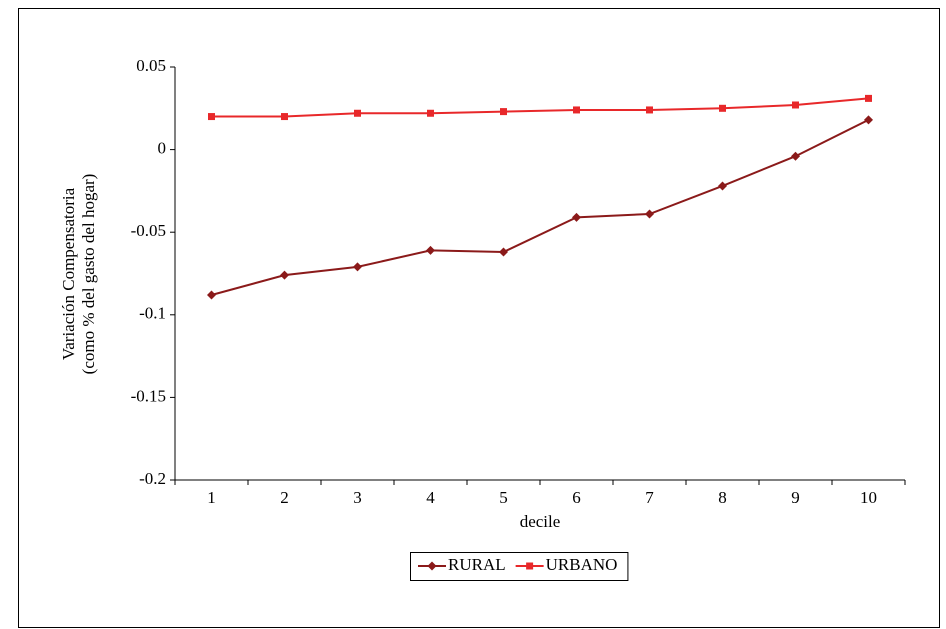 The height and width of the screenshot is (629, 946). I want to click on x-tick-label: 4, so click(430, 497).